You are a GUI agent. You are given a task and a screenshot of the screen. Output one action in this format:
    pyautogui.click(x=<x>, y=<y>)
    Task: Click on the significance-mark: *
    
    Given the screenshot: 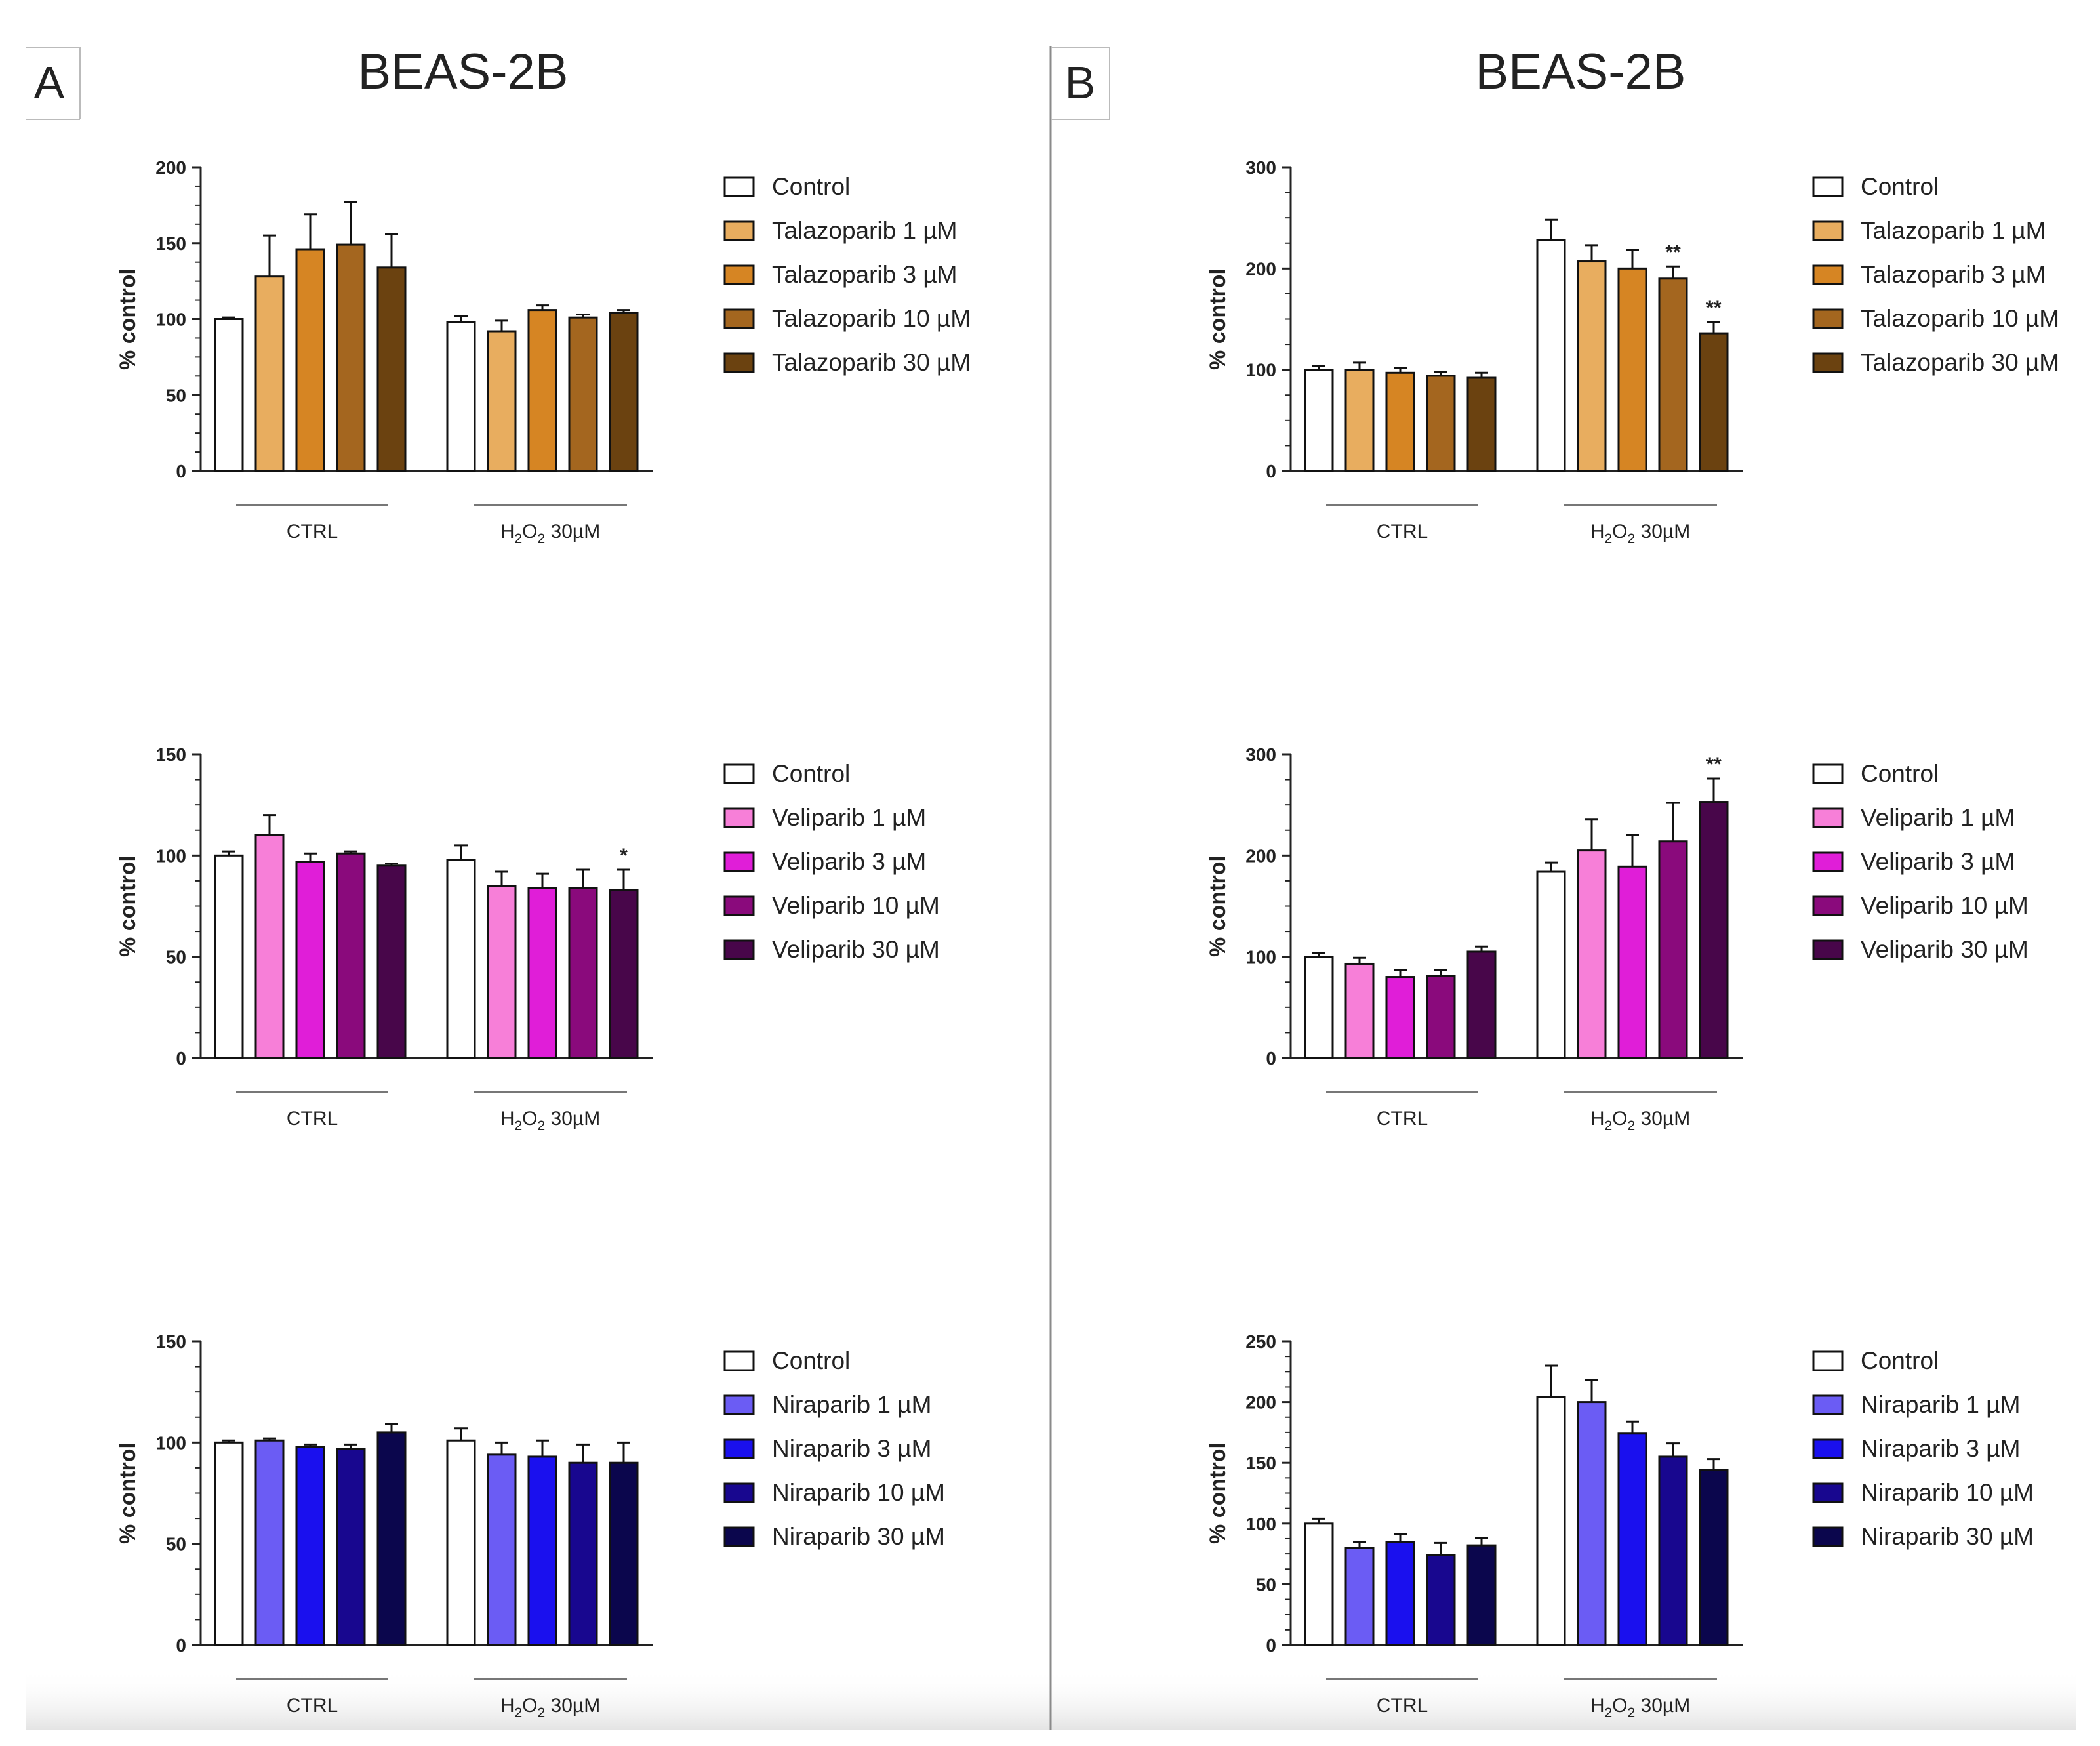 What is the action you would take?
    pyautogui.click(x=624, y=855)
    